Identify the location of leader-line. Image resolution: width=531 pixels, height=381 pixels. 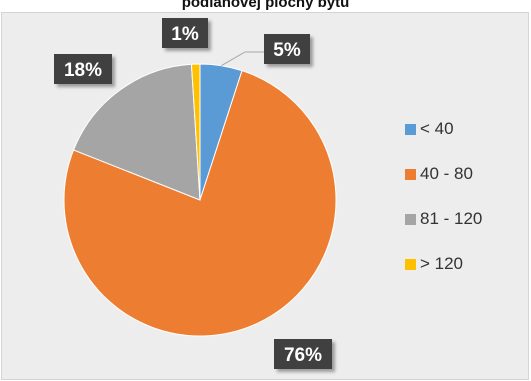
(242, 59).